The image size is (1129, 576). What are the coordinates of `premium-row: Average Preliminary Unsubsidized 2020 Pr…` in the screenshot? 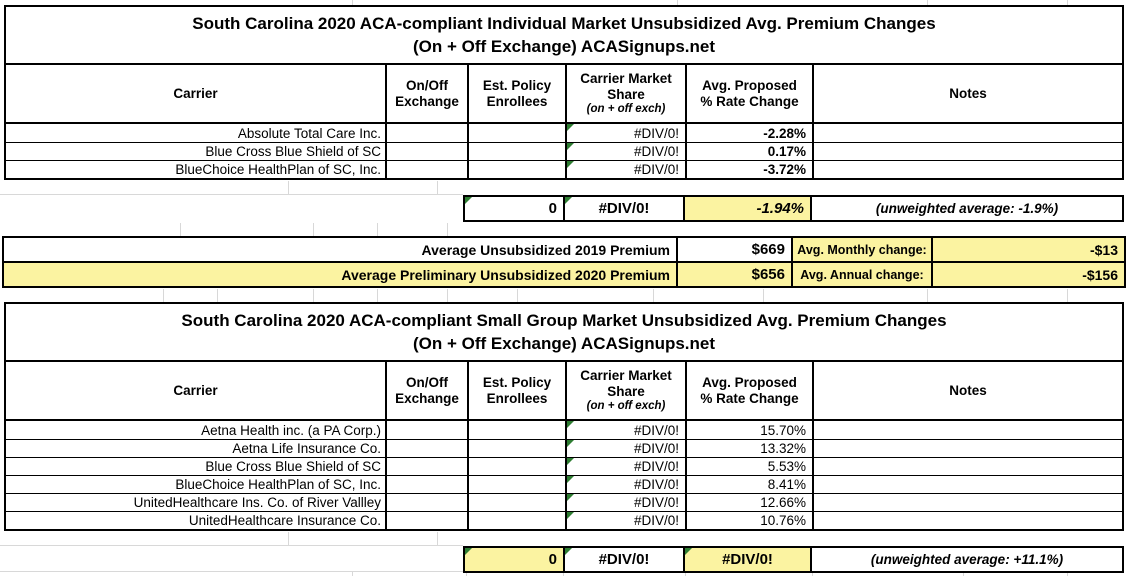 It's located at (564, 273).